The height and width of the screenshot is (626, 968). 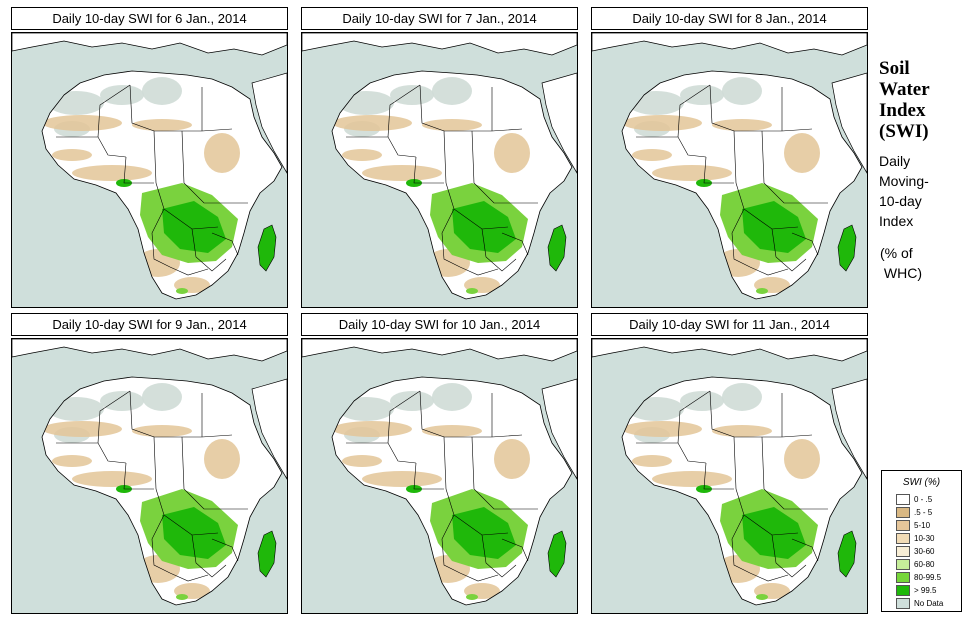 I want to click on legend-item: 30-60, so click(x=927, y=551).